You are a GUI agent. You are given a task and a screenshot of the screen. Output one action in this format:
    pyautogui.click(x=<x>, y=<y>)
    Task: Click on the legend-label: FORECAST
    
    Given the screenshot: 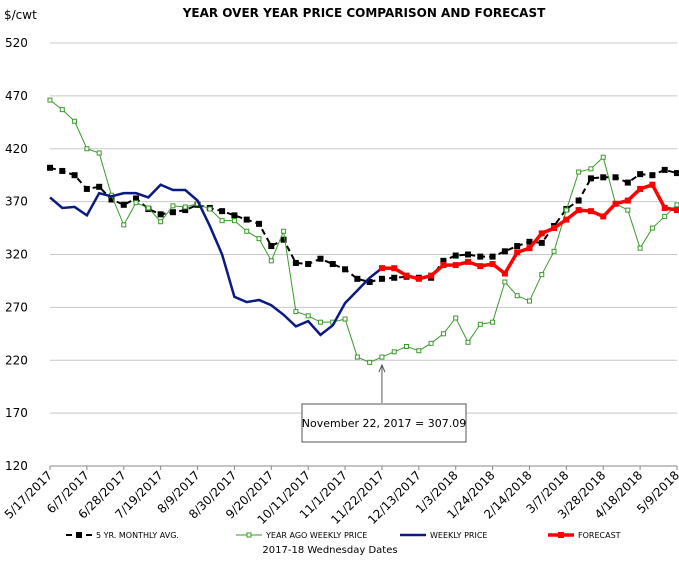 What is the action you would take?
    pyautogui.click(x=599, y=535)
    